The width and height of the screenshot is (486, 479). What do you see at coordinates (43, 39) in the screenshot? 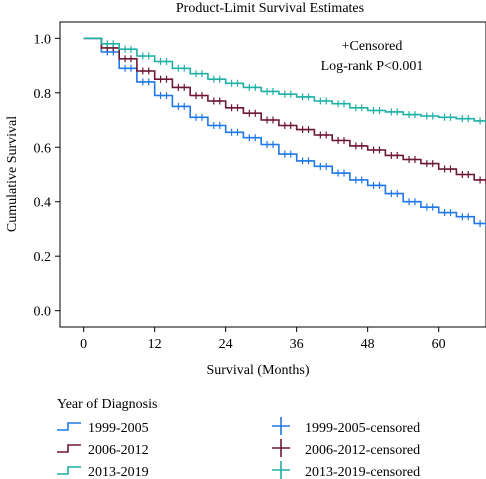
I see `y-tick-label: 1.0` at bounding box center [43, 39].